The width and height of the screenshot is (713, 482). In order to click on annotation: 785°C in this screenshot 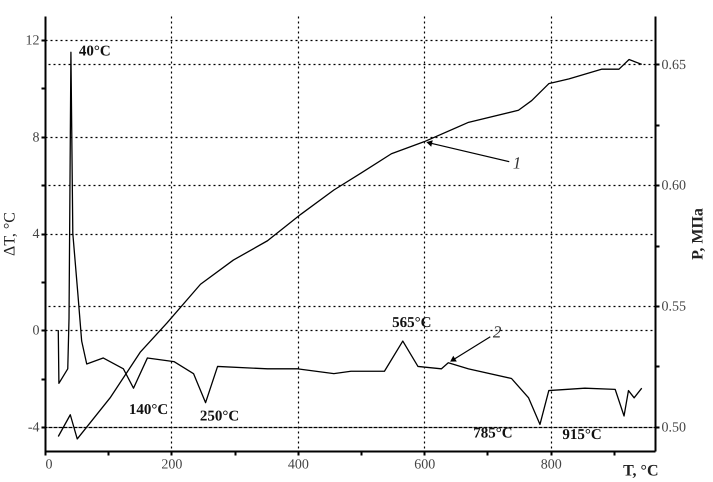, I will do `click(493, 433)`.